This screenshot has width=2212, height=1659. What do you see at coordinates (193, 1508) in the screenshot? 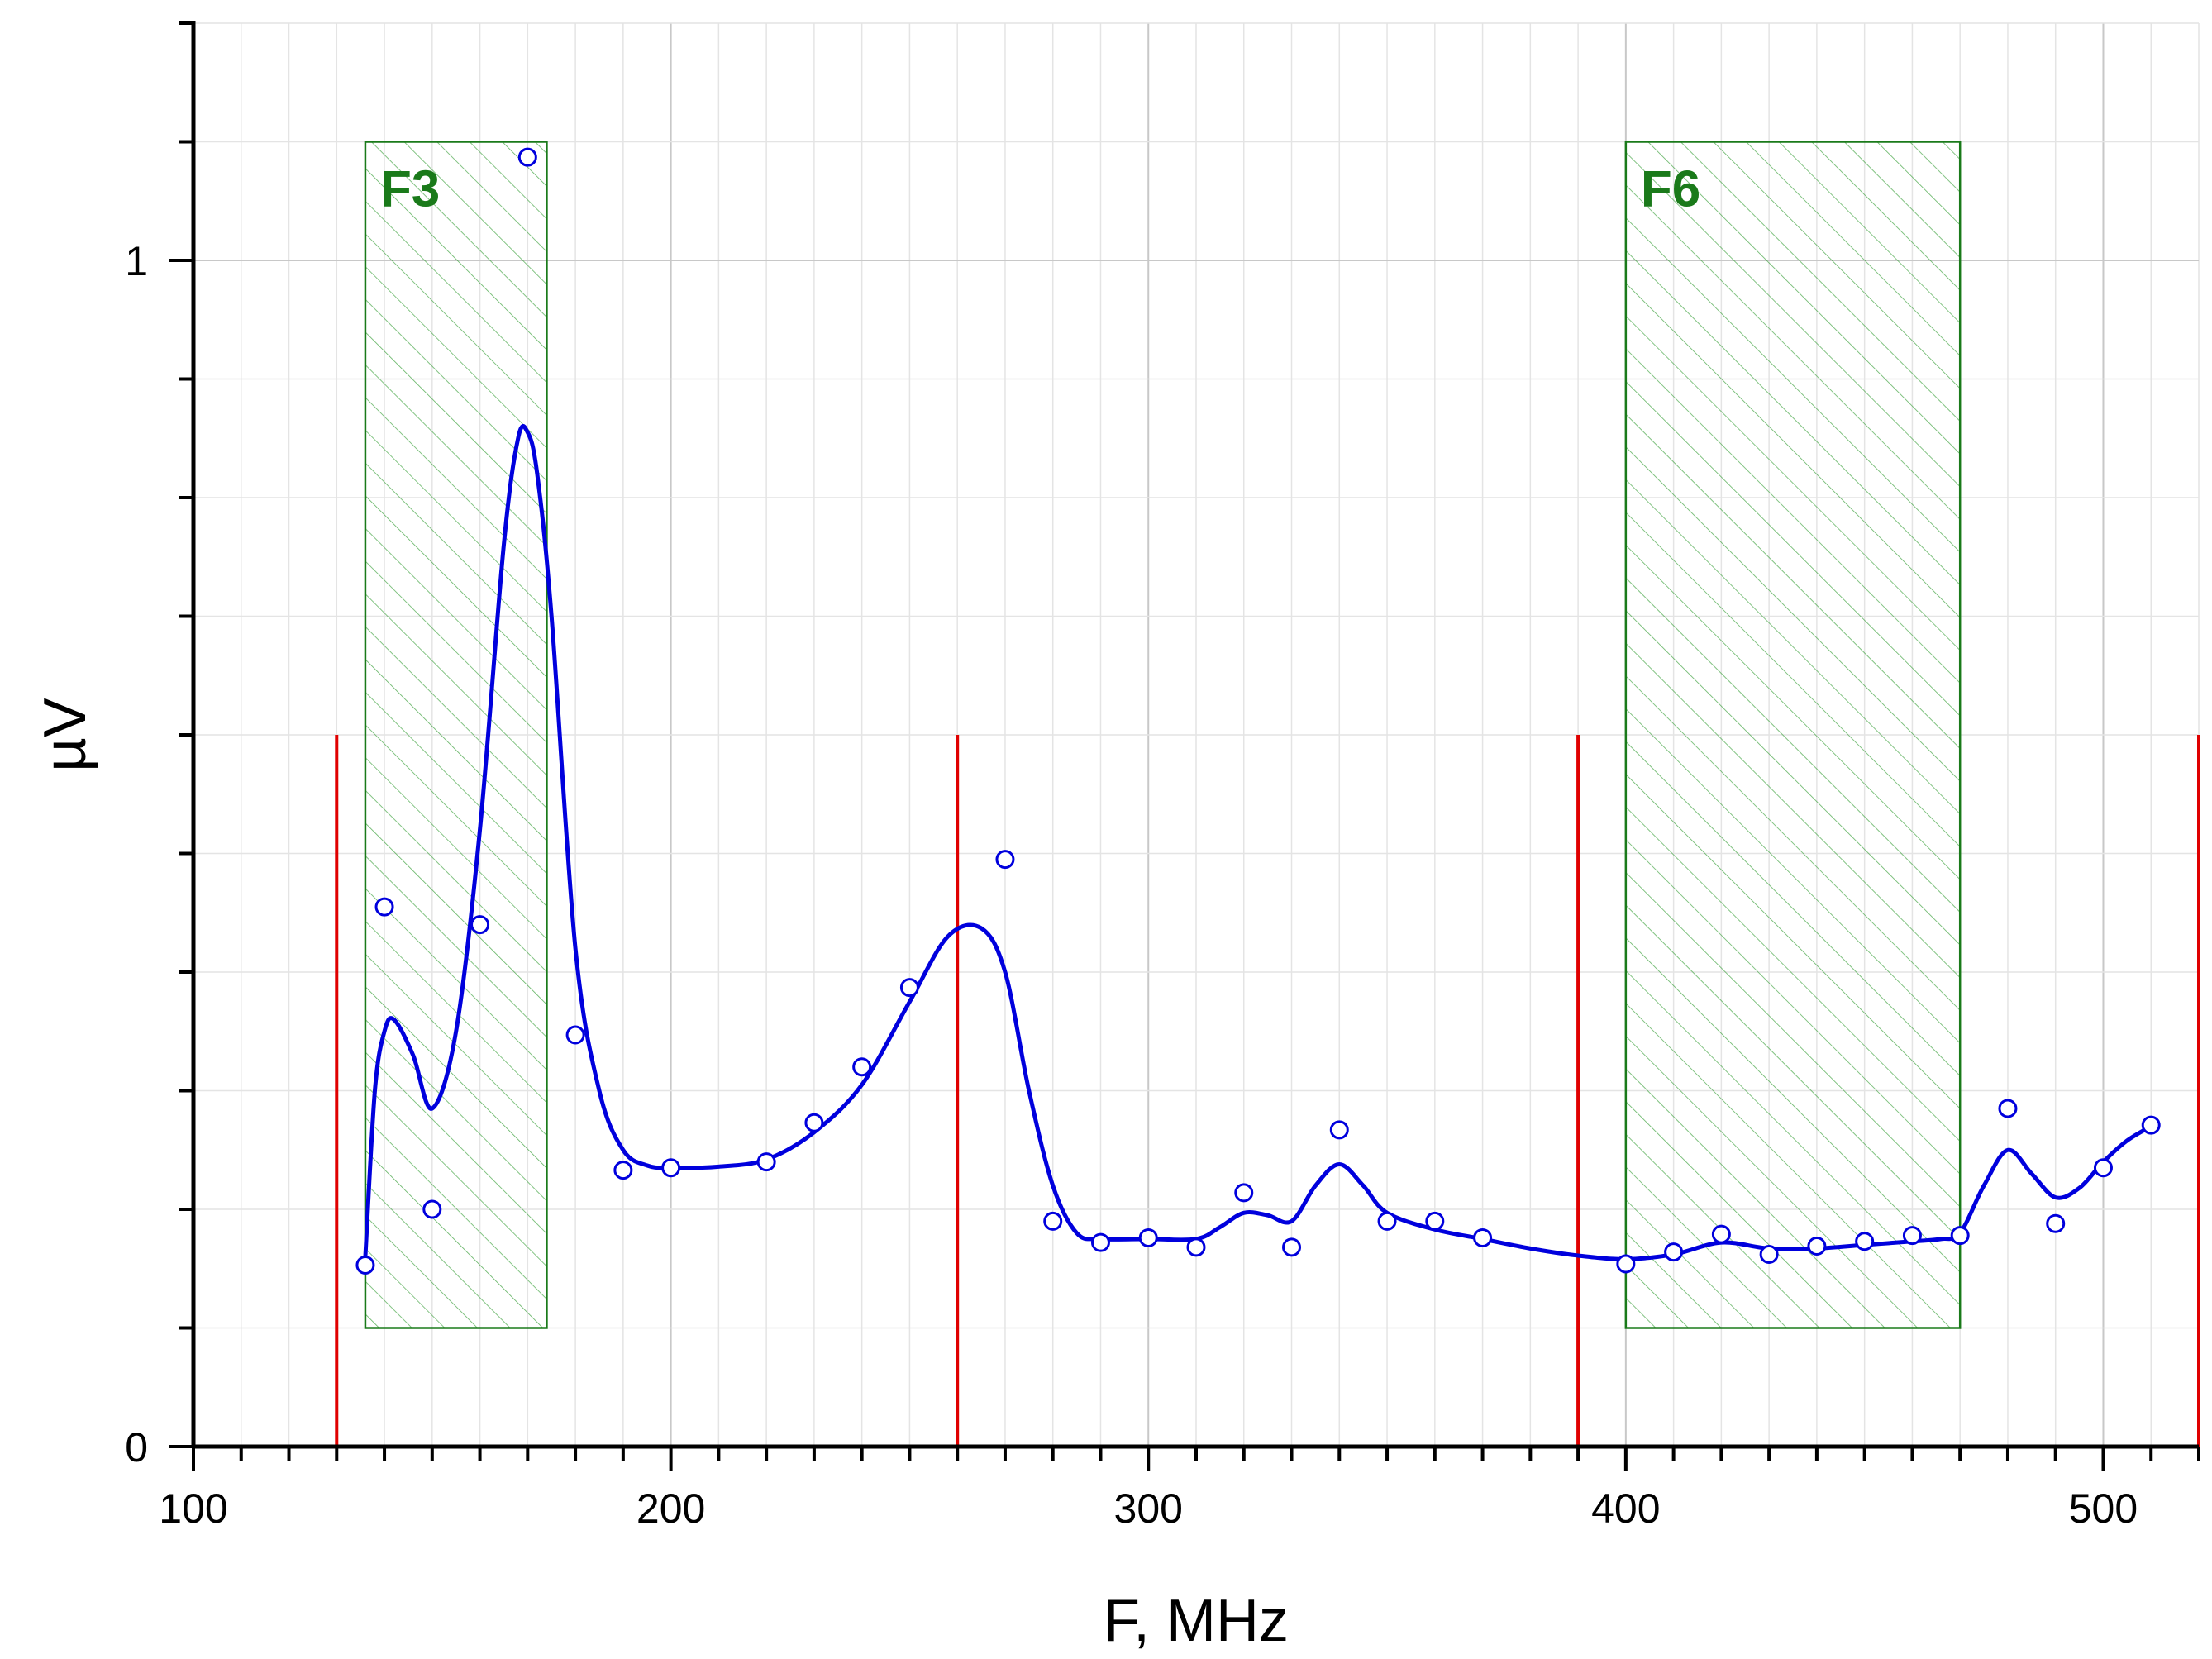
I see `x-tick-label: 100` at bounding box center [193, 1508].